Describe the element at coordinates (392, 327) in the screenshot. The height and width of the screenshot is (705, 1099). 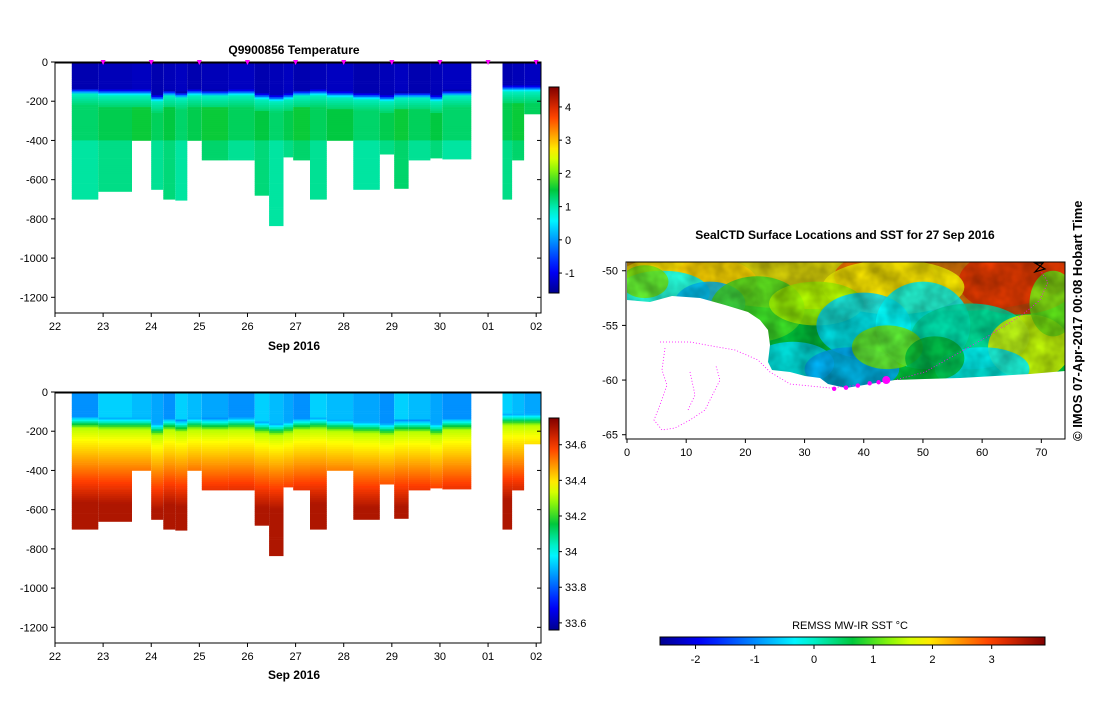
I see `x-tick-label: 29` at that location.